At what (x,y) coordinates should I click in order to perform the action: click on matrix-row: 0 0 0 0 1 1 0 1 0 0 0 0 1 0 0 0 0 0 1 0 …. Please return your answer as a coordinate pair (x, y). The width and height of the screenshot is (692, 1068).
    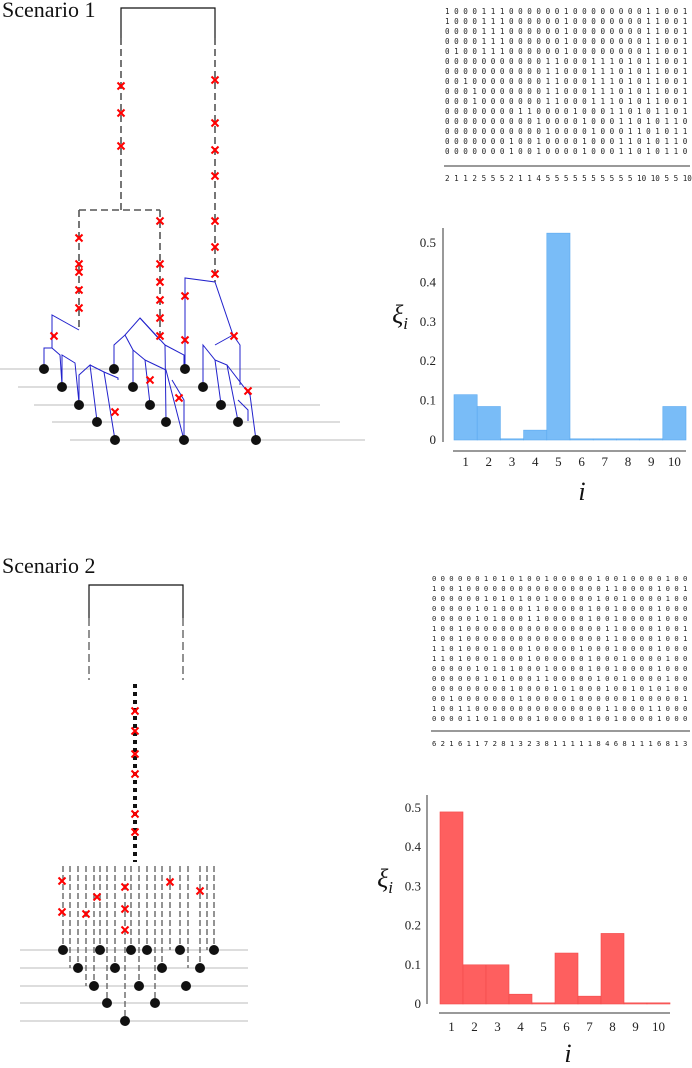
    Looking at the image, I should click on (562, 718).